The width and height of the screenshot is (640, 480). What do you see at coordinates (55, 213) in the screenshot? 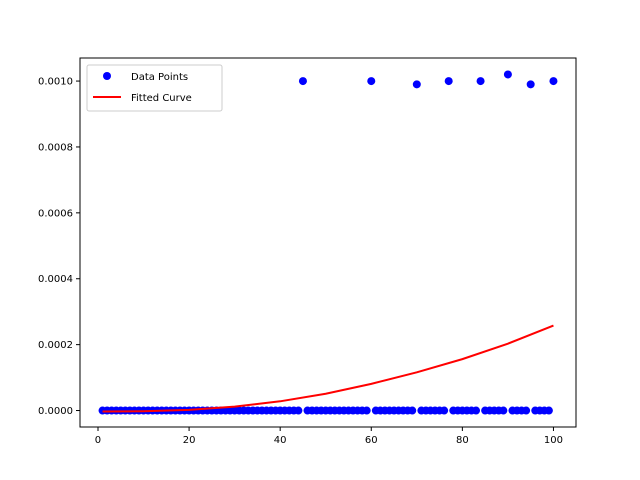
I see `y-tick-label: 0.0006` at bounding box center [55, 213].